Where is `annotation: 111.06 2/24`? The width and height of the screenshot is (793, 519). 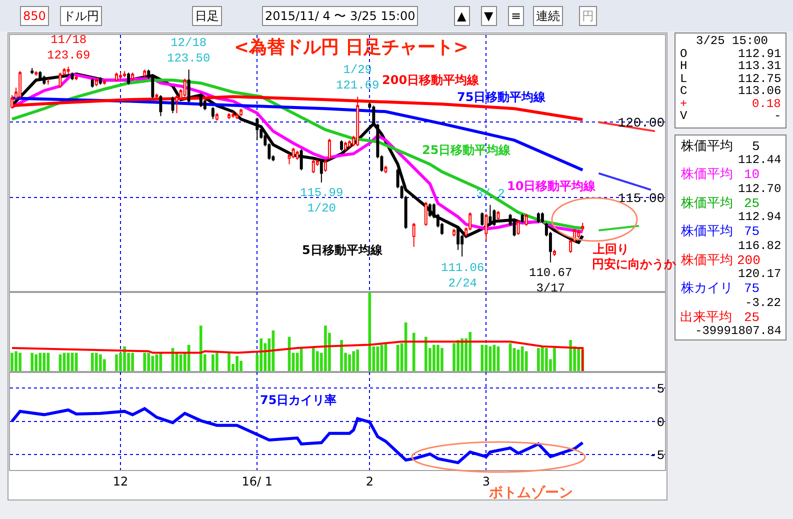
annotation: 111.06 2/24 is located at coordinates (462, 276).